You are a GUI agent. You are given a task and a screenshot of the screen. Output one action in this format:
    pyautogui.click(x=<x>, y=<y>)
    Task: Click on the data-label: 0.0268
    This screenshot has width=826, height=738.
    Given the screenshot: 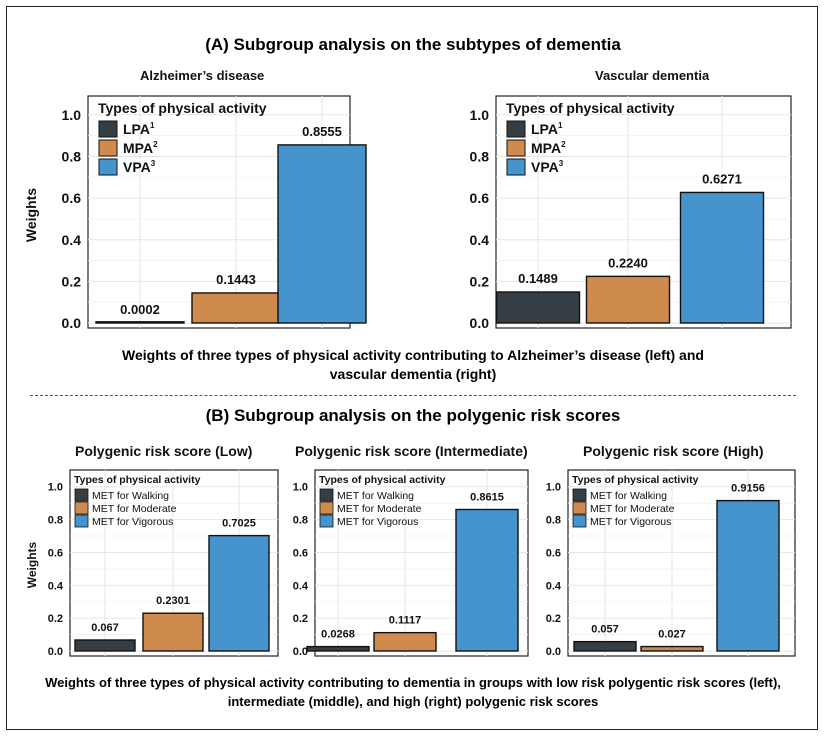 What is the action you would take?
    pyautogui.click(x=338, y=635)
    